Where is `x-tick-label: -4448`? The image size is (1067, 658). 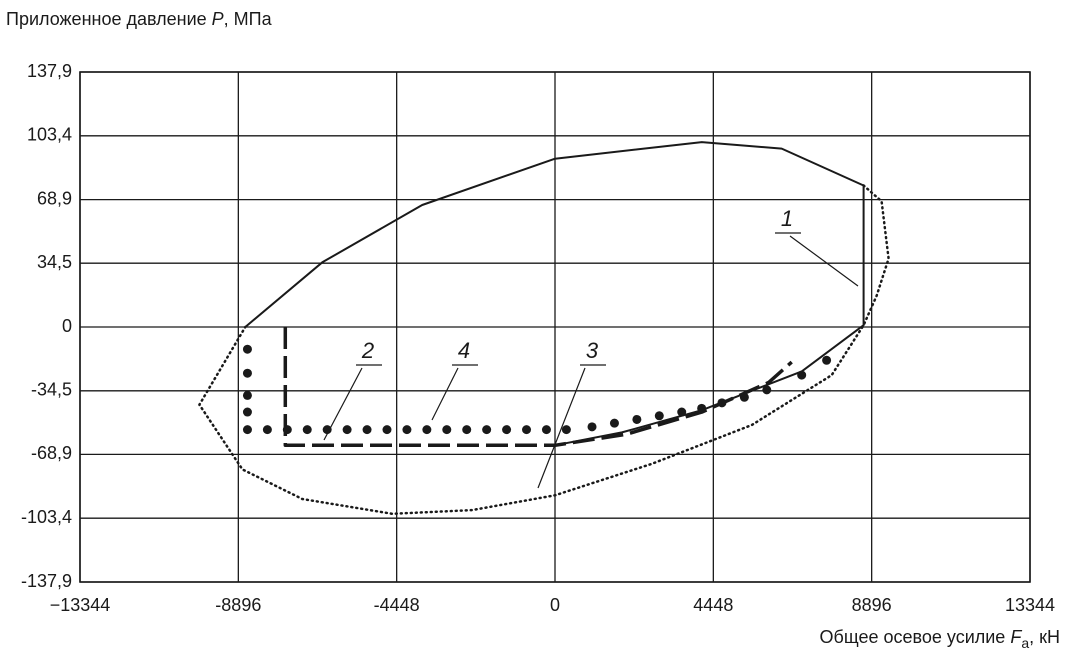 x-tick-label: -4448 is located at coordinates (397, 605).